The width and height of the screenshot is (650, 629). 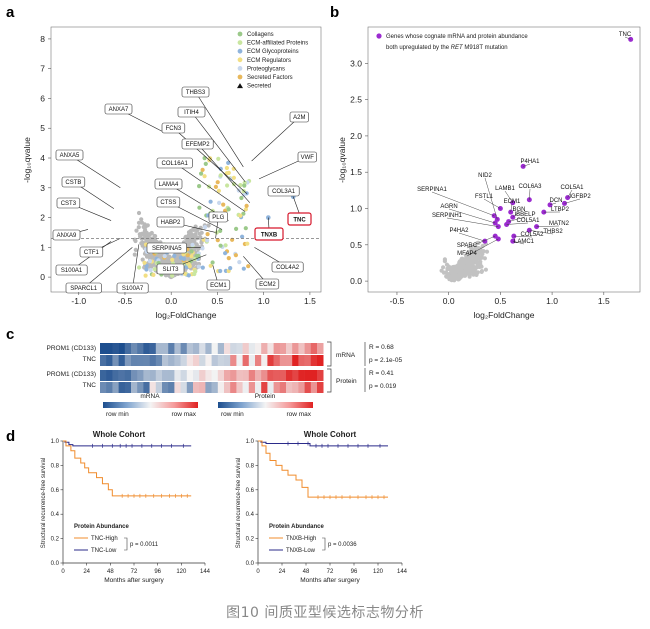 What do you see at coordinates (259, 87) in the screenshot?
I see `legend-label: Secreted` at bounding box center [259, 87].